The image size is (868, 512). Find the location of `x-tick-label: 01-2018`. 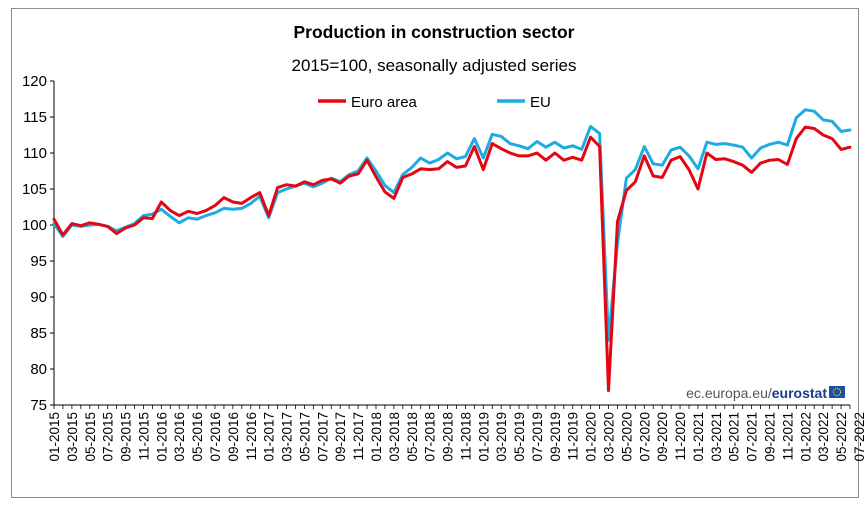

x-tick-label: 01-2018 is located at coordinates (376, 437).